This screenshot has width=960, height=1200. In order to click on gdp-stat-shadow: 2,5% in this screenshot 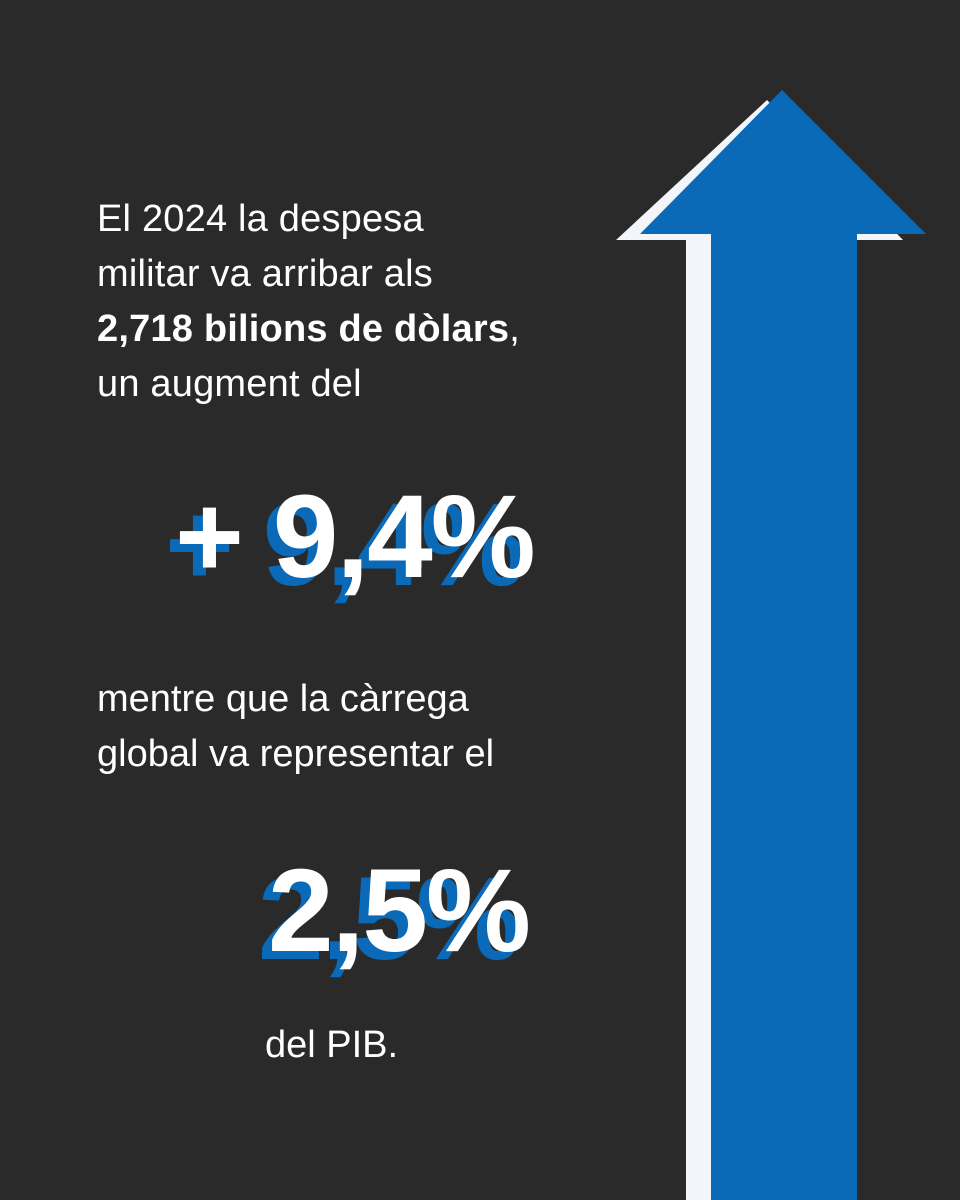, I will do `click(389, 919)`.